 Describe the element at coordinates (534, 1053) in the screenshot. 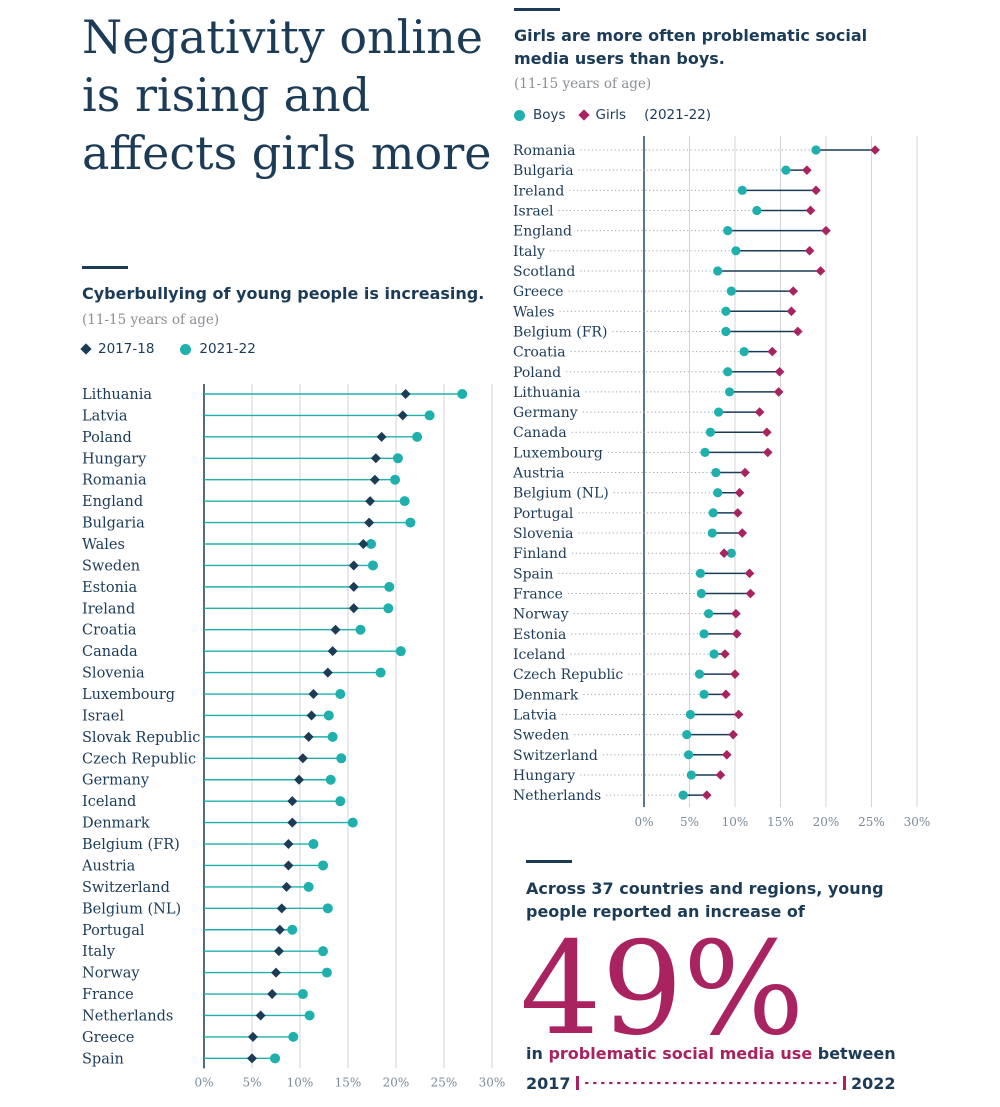

I see `callout-tail-pre: in` at that location.